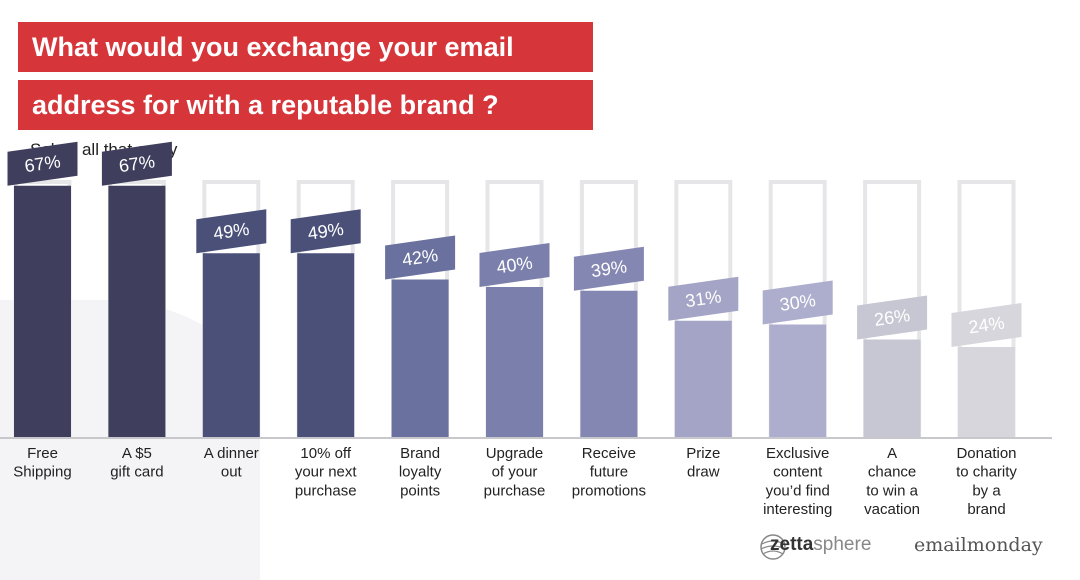  I want to click on zettasphere-logo: zettasphere, so click(820, 545).